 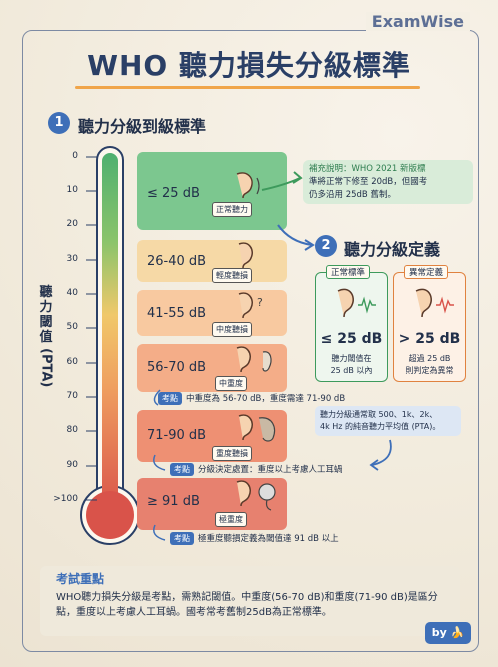 I want to click on byline-badge: by 🍌, so click(x=448, y=633).